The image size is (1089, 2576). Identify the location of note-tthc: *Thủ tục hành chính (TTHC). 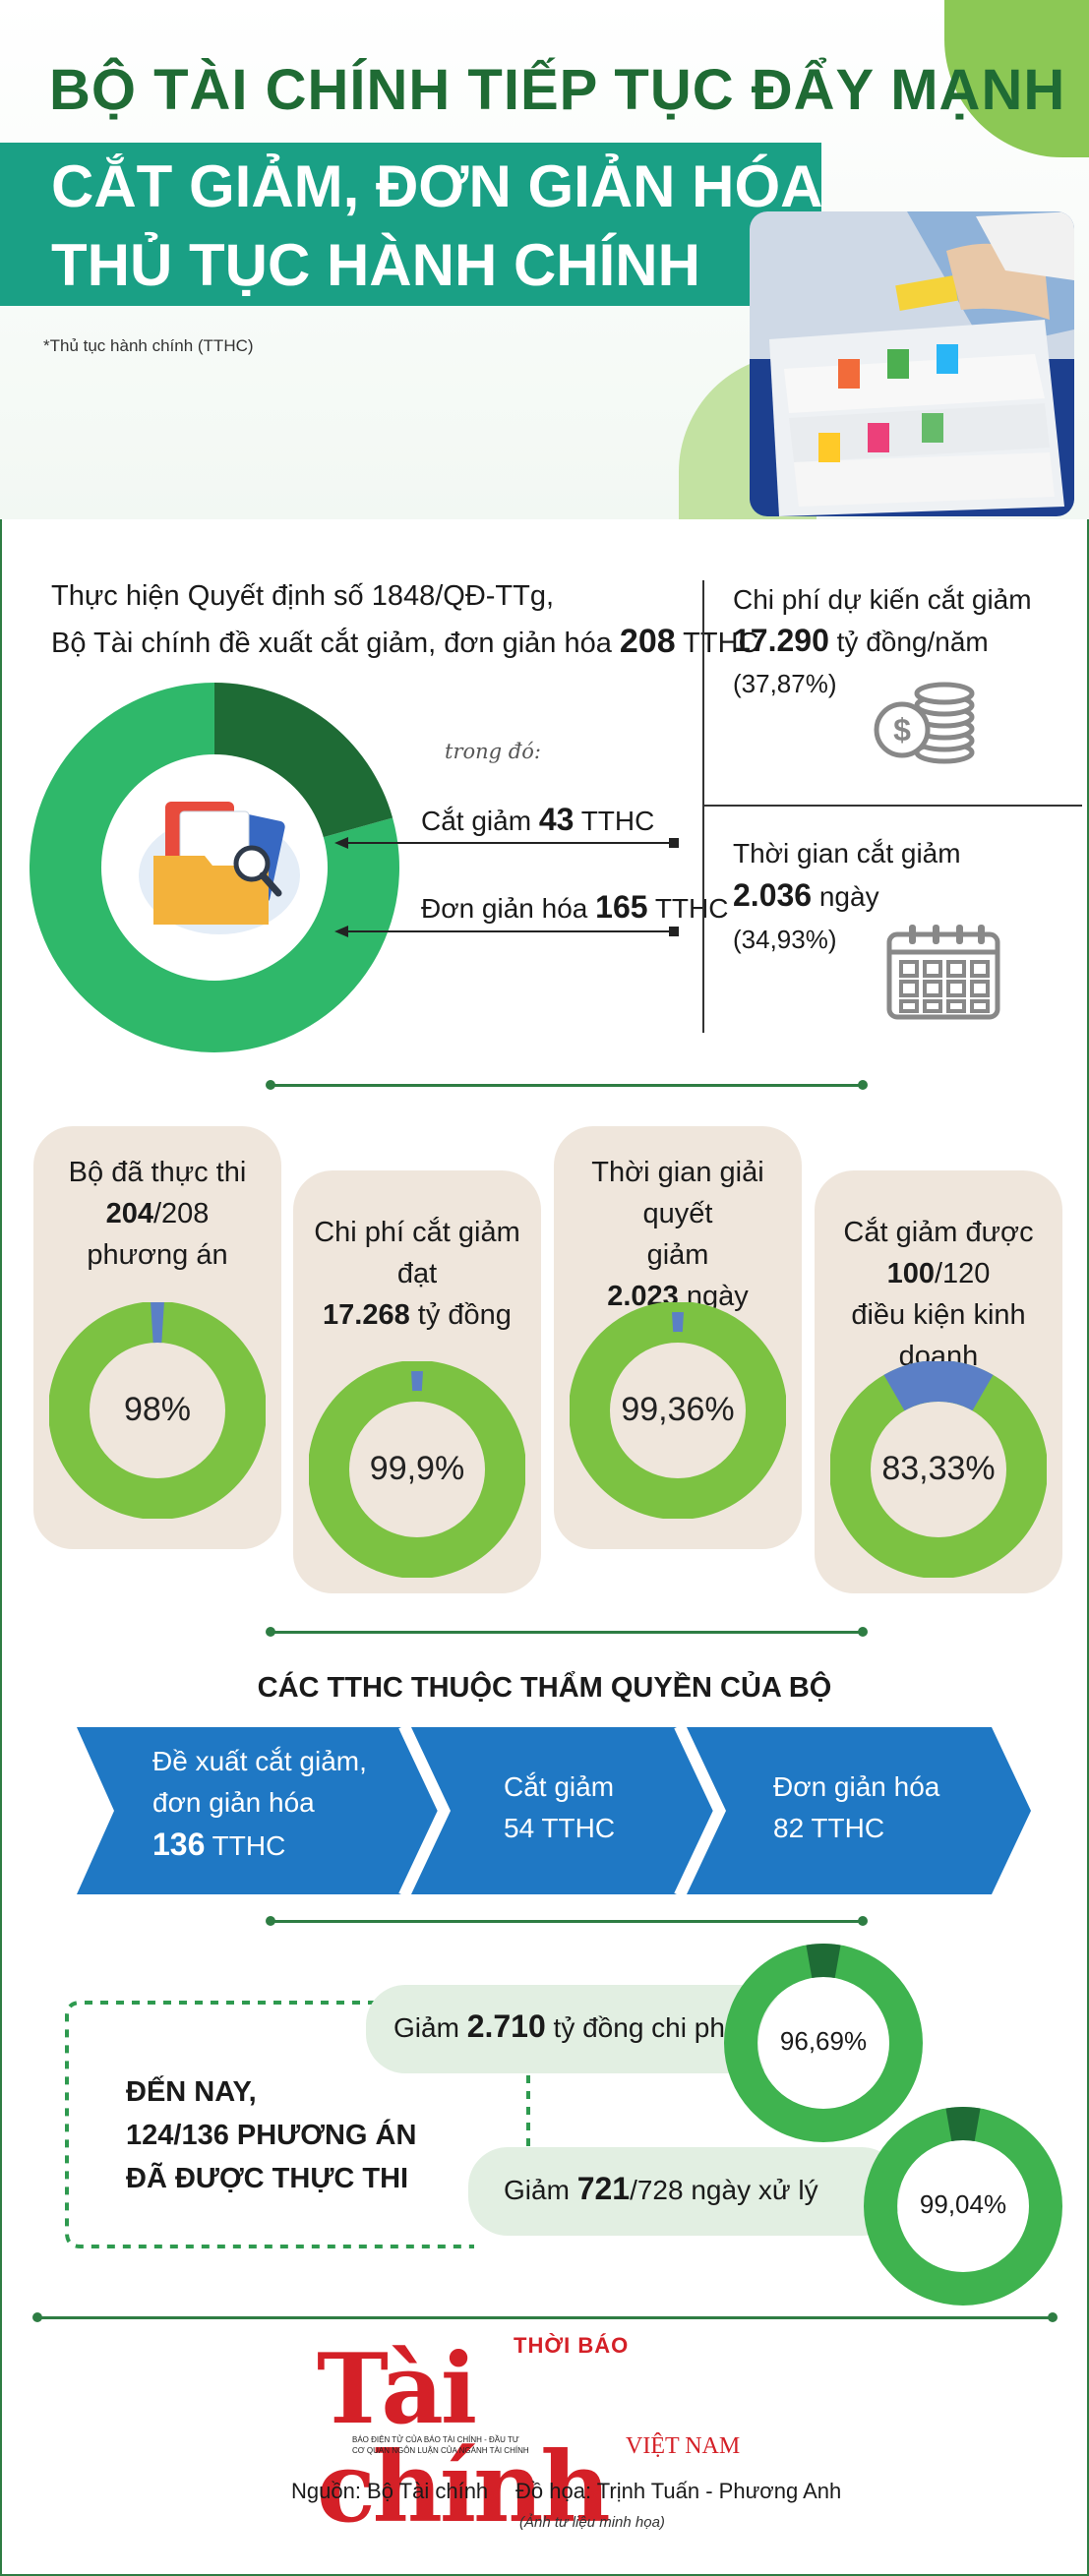
(148, 346).